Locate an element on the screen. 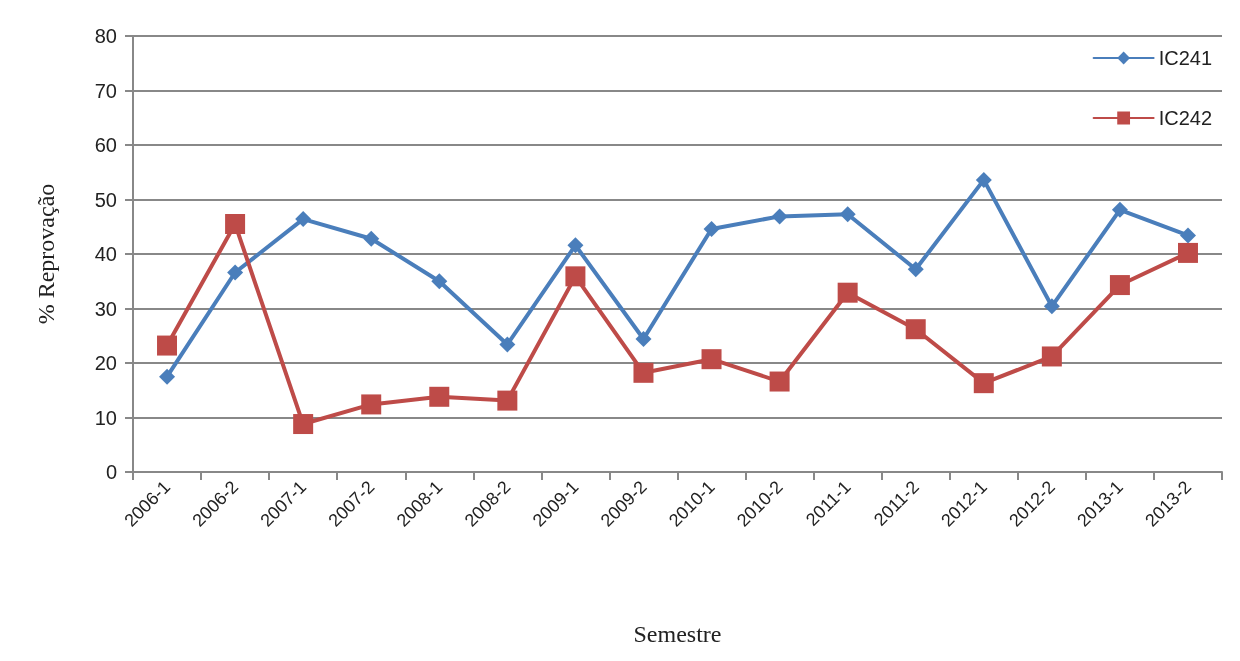 The width and height of the screenshot is (1240, 661). y-tick-label: 10 is located at coordinates (105, 417).